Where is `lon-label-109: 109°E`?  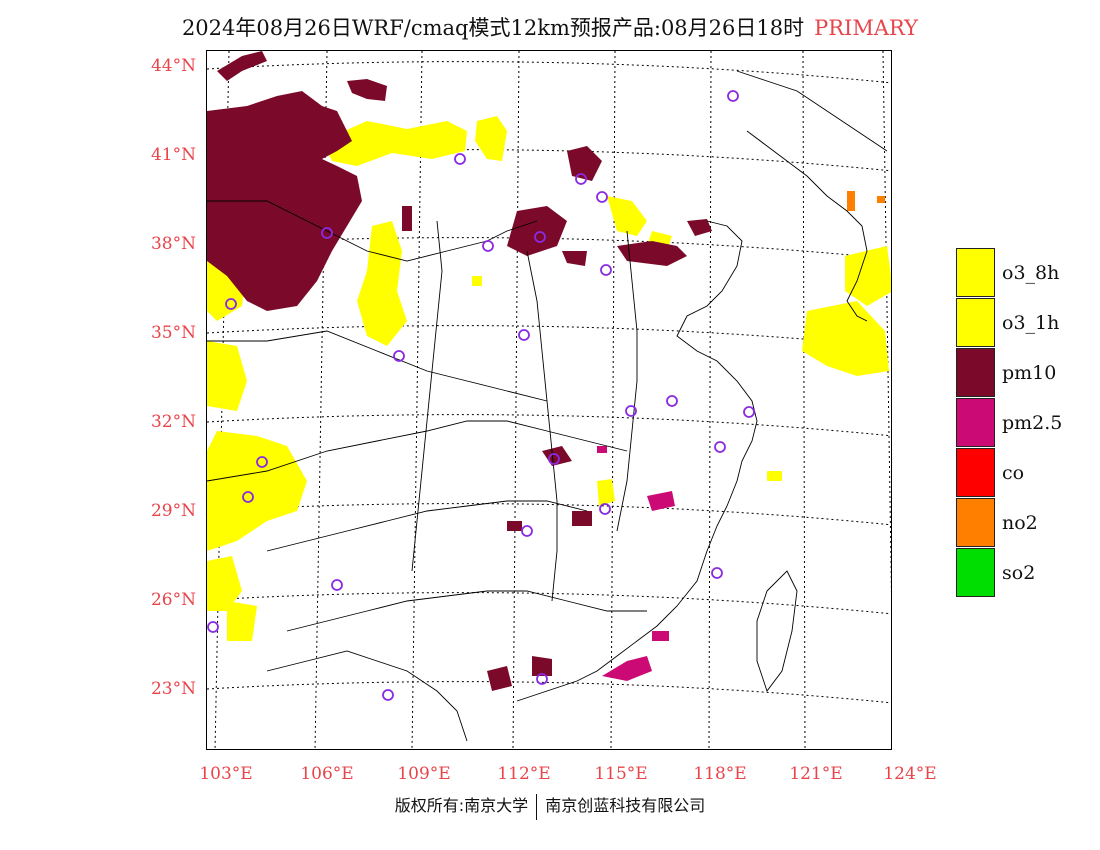
lon-label-109: 109°E is located at coordinates (424, 774).